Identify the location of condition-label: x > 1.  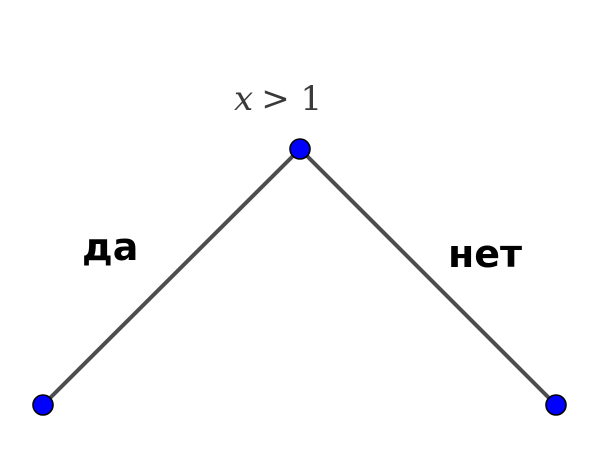
(278, 99).